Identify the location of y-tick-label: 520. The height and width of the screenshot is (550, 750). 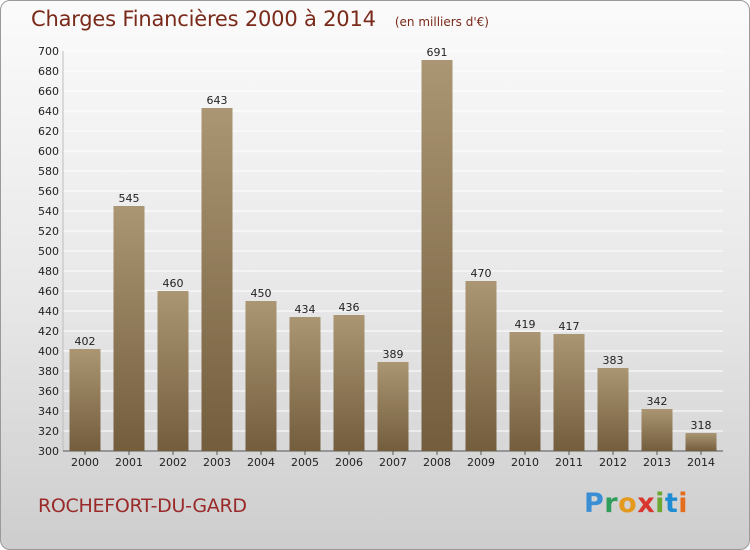
(48, 231).